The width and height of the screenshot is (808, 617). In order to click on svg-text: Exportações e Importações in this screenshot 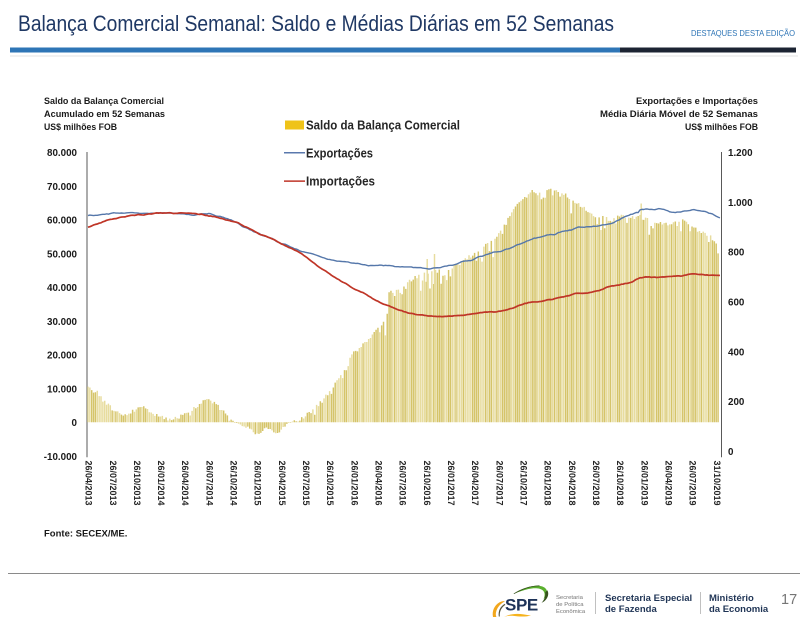, I will do `click(697, 101)`.